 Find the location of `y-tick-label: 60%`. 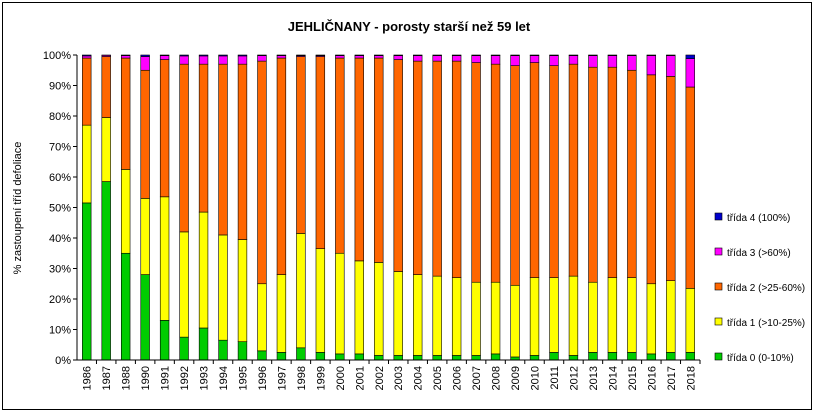

y-tick-label: 60% is located at coordinates (60, 178).